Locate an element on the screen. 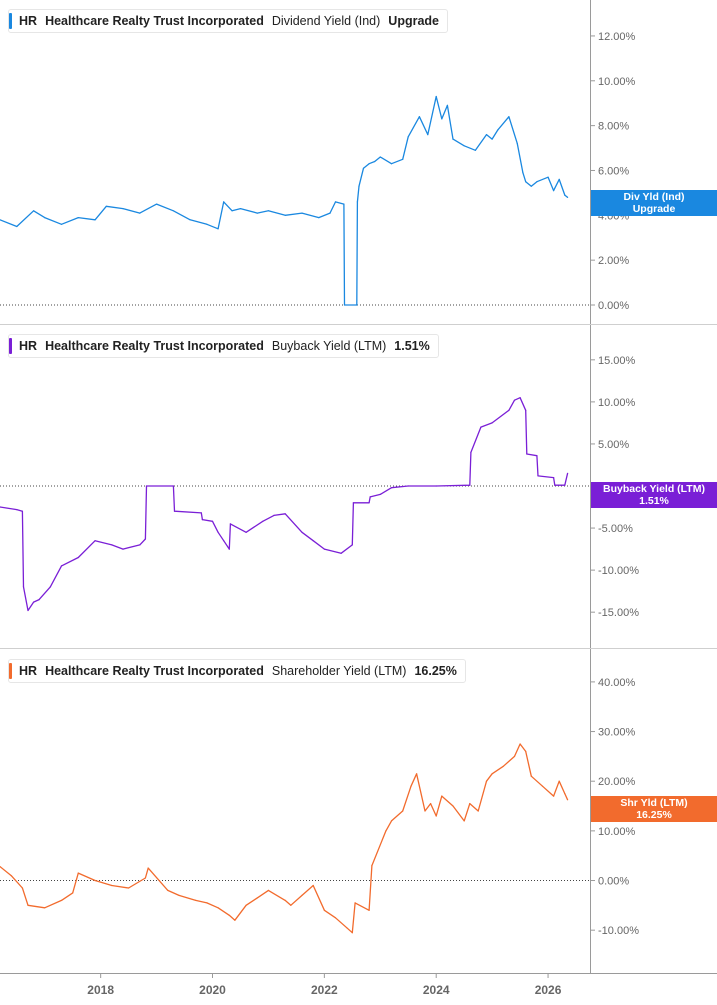 The height and width of the screenshot is (1005, 717). y-tick-label: 15.00% is located at coordinates (617, 361).